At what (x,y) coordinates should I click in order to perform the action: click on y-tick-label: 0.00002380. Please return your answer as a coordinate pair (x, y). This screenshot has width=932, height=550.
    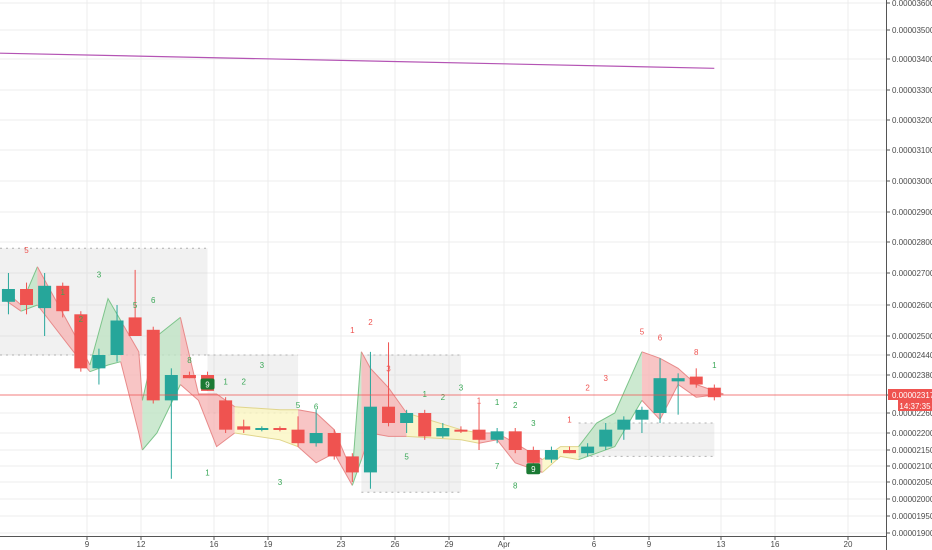
    Looking at the image, I should click on (912, 375).